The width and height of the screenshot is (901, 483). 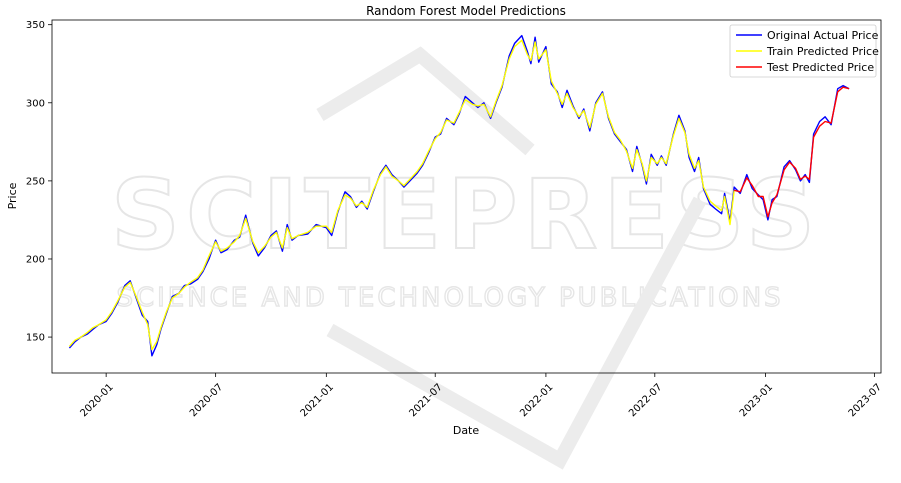 I want to click on x-tick-label: 2020-07, so click(x=206, y=400).